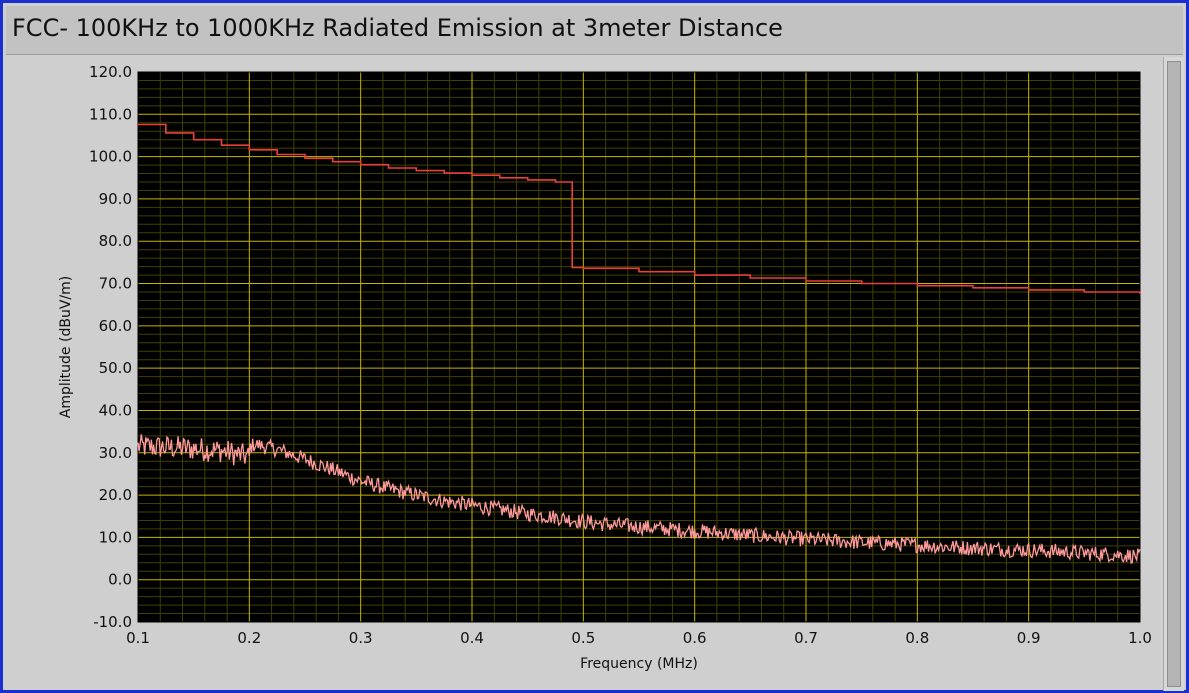 The width and height of the screenshot is (1189, 693). I want to click on y-tick-label: 90.0, so click(115, 199).